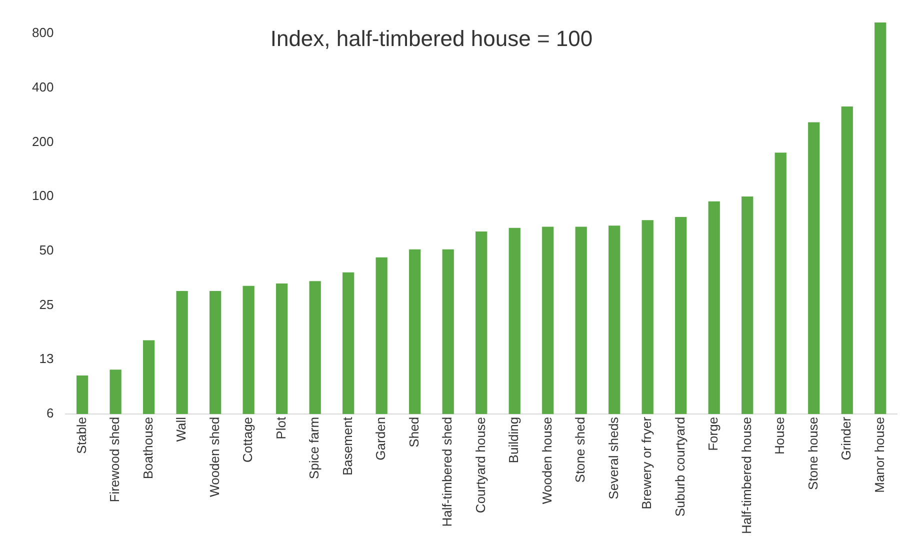 The image size is (907, 547). Describe the element at coordinates (713, 433) in the screenshot. I see `x-tick-label: Forge` at that location.